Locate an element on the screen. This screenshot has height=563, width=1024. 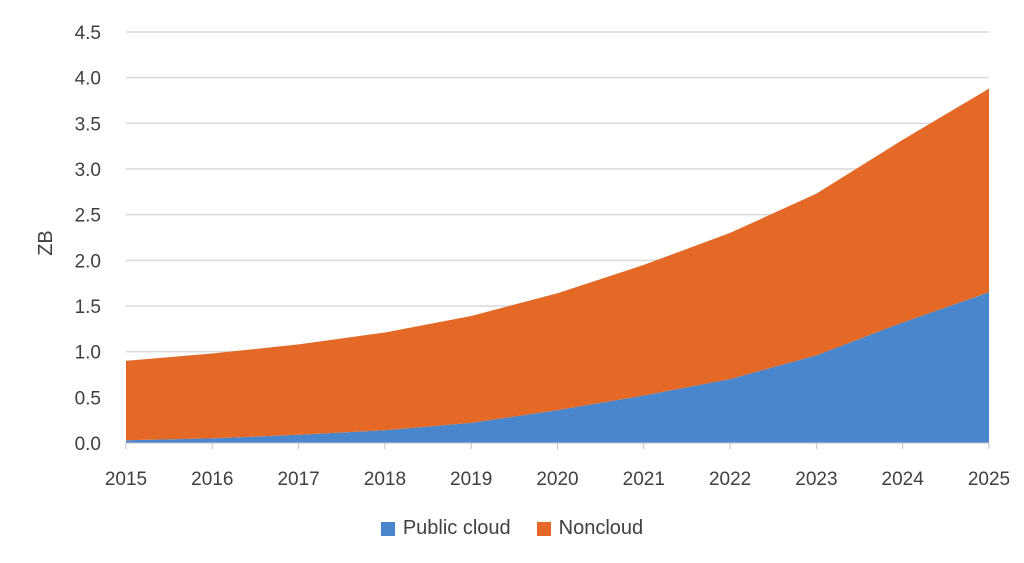
x-tick-label: 2024 is located at coordinates (903, 479).